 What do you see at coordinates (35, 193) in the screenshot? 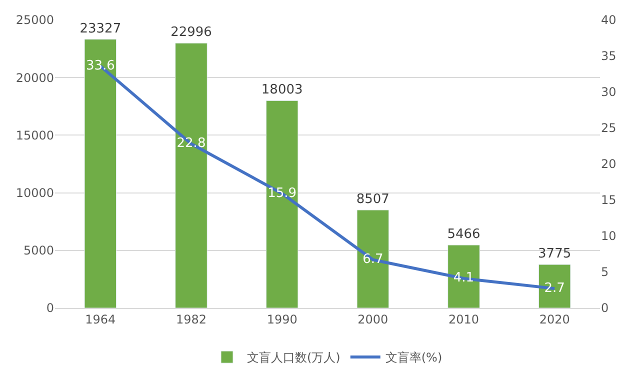
I see `y-tick-label: 10000` at bounding box center [35, 193].